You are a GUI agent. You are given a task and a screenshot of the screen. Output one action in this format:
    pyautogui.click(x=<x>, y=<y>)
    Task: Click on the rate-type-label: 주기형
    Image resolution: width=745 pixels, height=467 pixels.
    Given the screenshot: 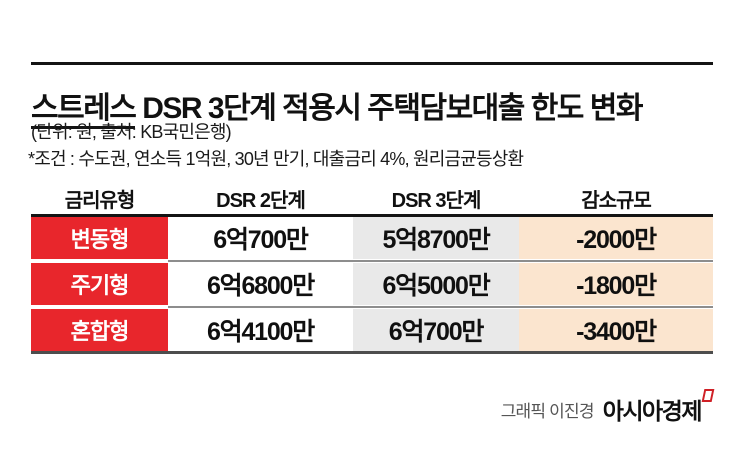 What is the action you would take?
    pyautogui.click(x=99, y=284)
    